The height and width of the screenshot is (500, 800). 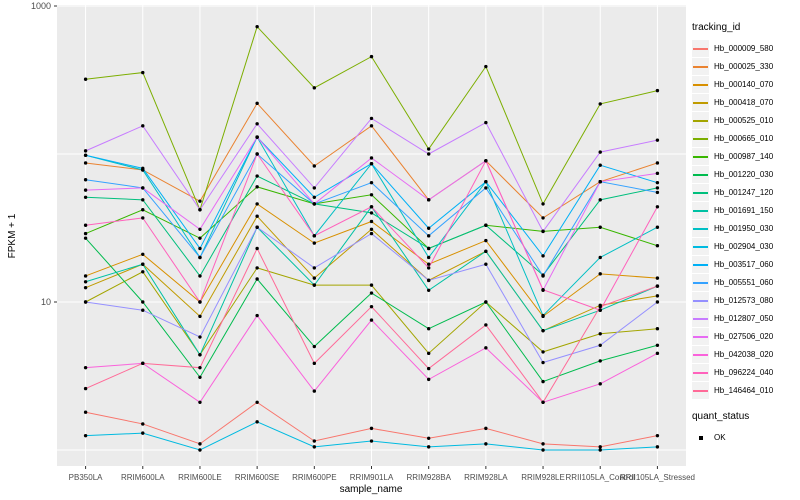 What do you see at coordinates (543, 477) in the screenshot?
I see `x-tick-label: RRIM928LE` at bounding box center [543, 477].